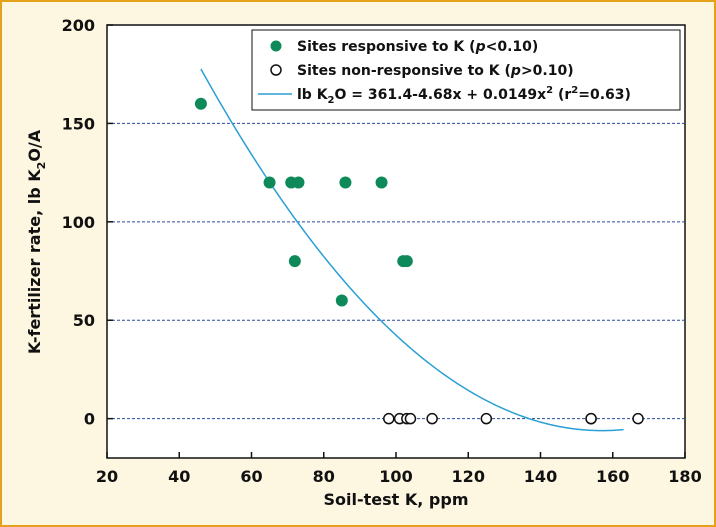 This screenshot has width=716, height=527. I want to click on x-tick-label: 120, so click(468, 476).